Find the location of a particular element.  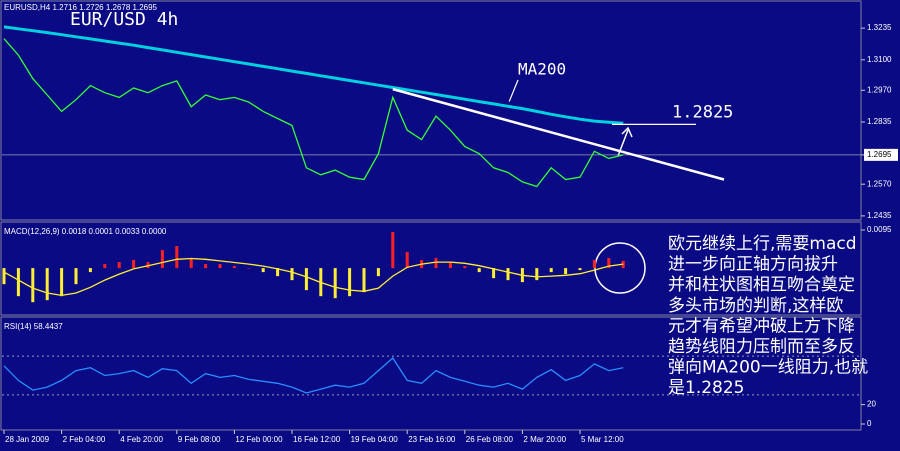

x-tick-label: 16 Feb 12:00 is located at coordinates (317, 439).